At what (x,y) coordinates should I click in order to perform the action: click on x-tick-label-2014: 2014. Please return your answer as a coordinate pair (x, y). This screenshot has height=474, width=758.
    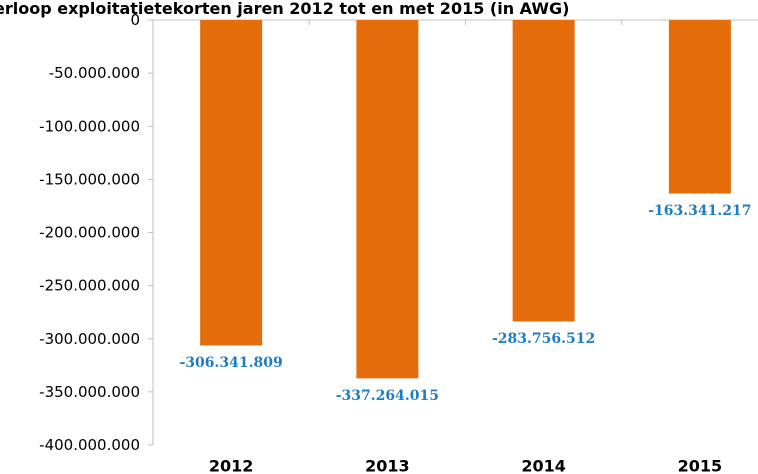
    Looking at the image, I should click on (543, 465).